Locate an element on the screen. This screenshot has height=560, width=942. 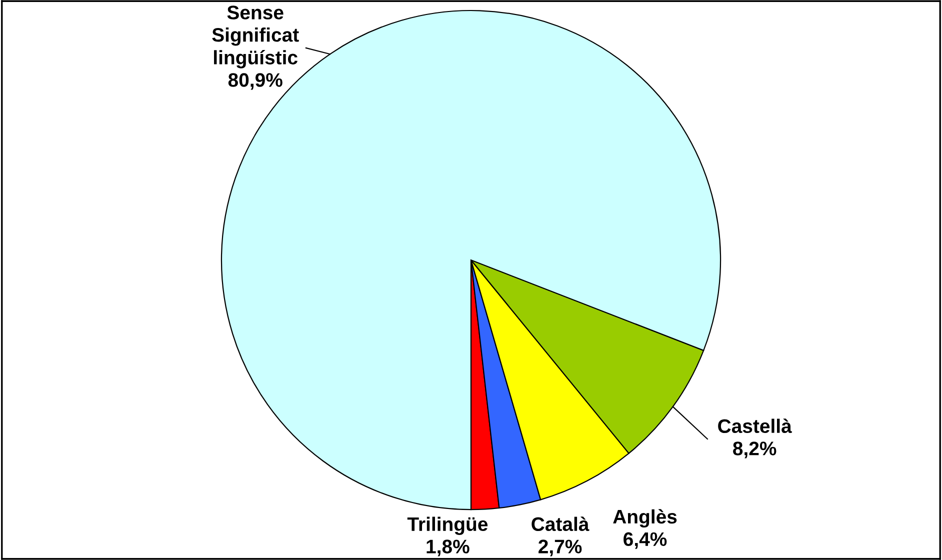
data-label: 80,9% is located at coordinates (255, 81).